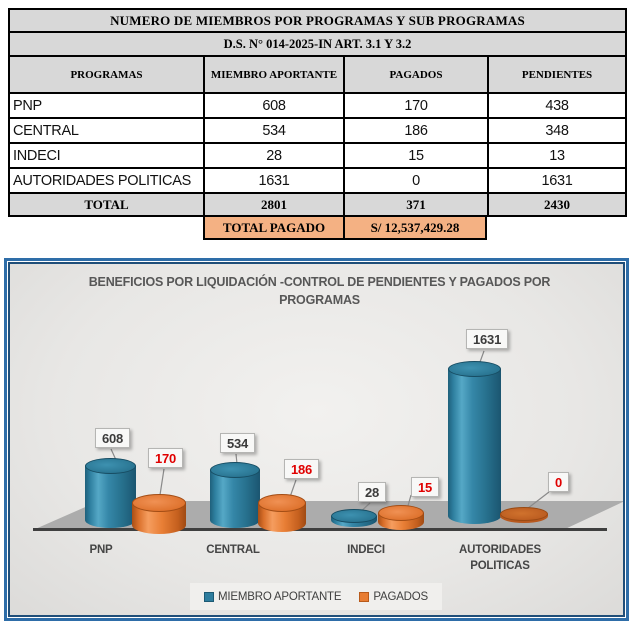 The height and width of the screenshot is (624, 633). What do you see at coordinates (559, 482) in the screenshot?
I see `value-label-autoridades-pagados: 0` at bounding box center [559, 482].